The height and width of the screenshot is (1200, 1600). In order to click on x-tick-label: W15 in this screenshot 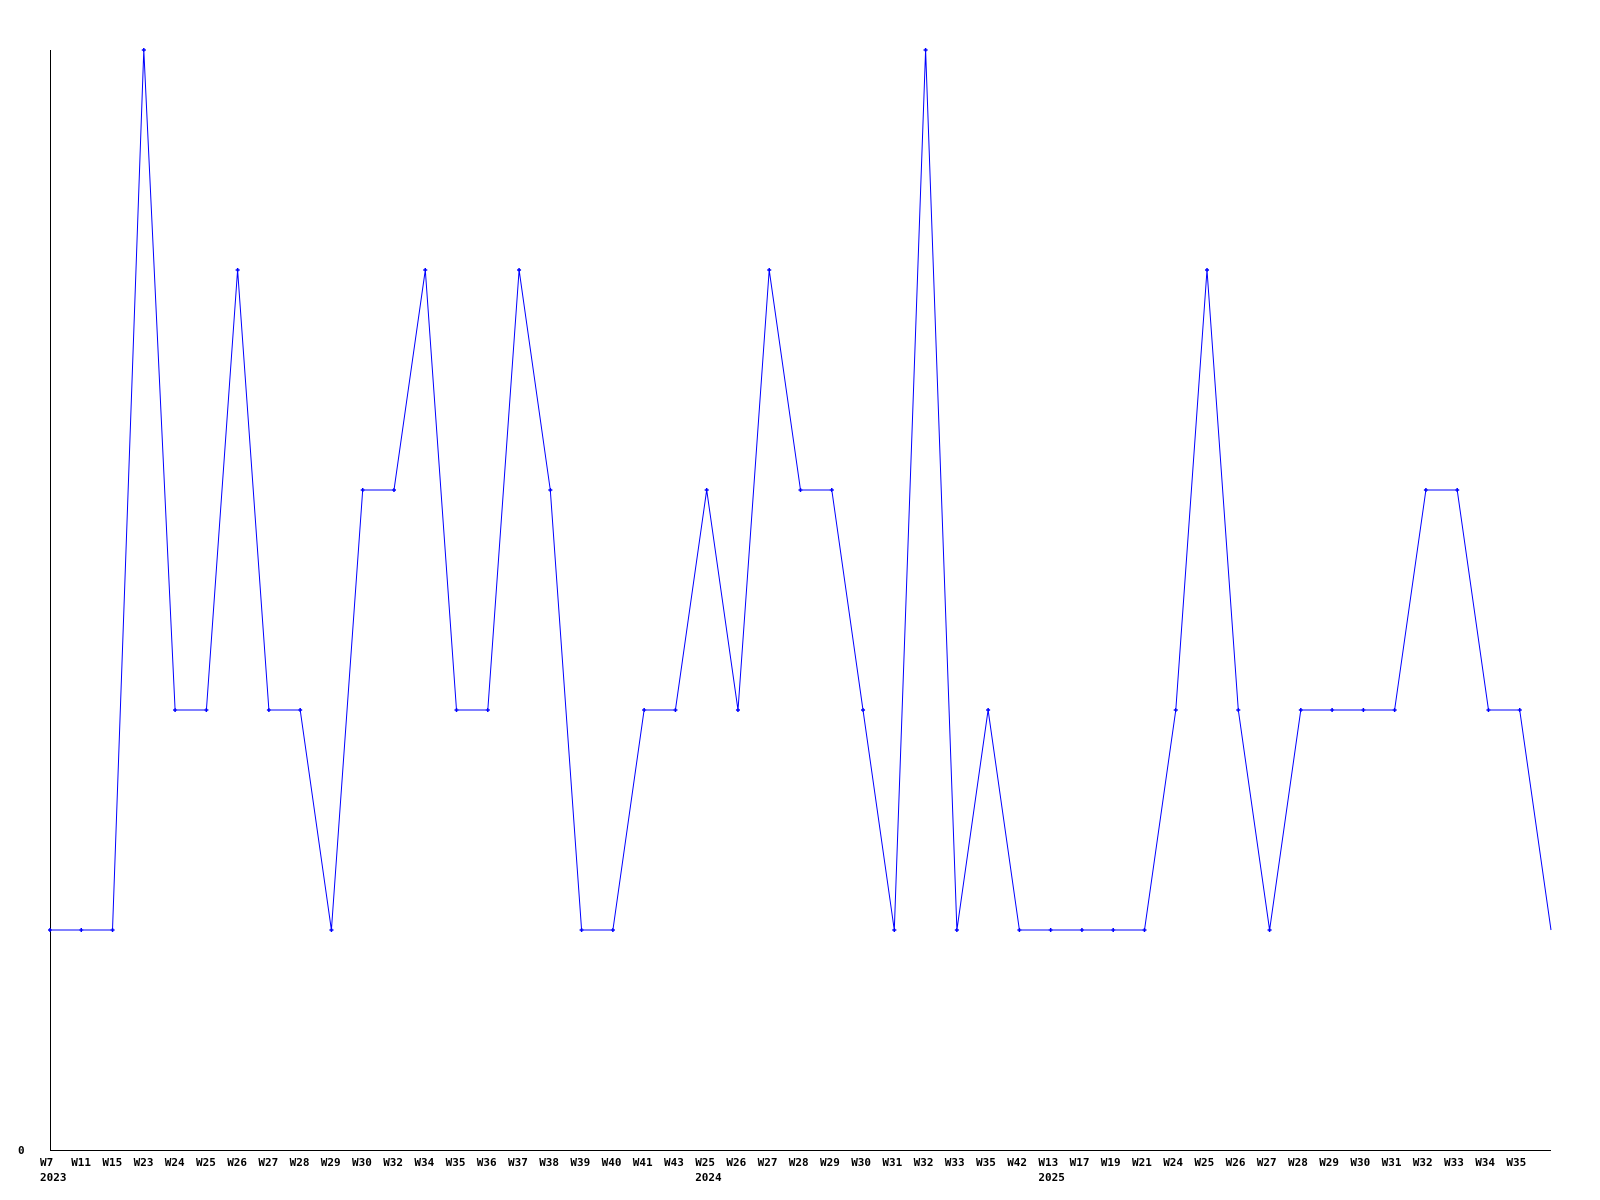, I will do `click(112, 1162)`.